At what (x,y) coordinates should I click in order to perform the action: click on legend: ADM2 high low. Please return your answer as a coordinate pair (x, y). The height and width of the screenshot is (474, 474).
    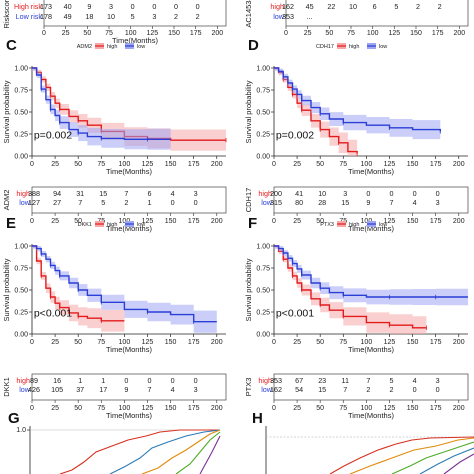
    Looking at the image, I should click on (111, 46).